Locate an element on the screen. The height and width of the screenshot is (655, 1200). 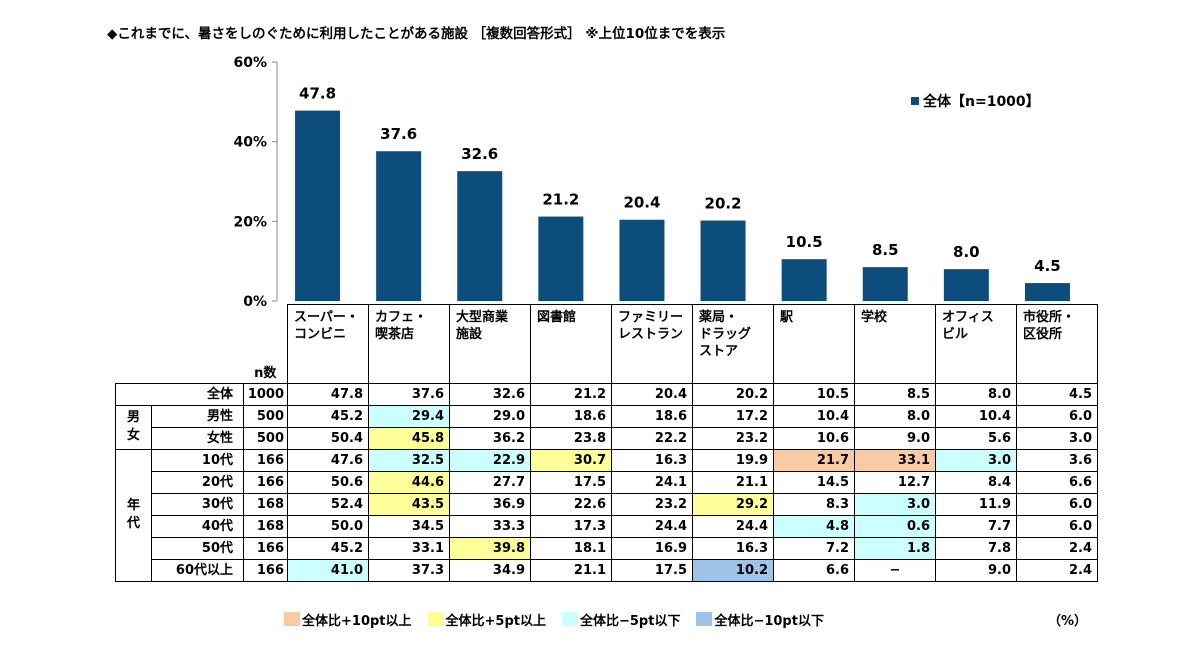
table-cell: 36.2 is located at coordinates (490, 438).